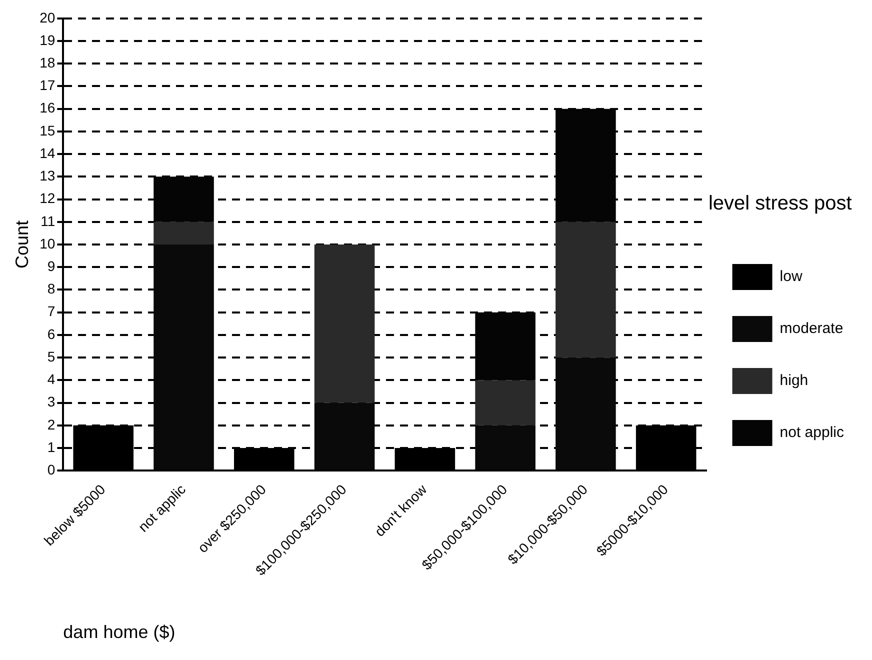 This screenshot has height=660, width=872. I want to click on y-tick-label: 11, so click(48, 220).